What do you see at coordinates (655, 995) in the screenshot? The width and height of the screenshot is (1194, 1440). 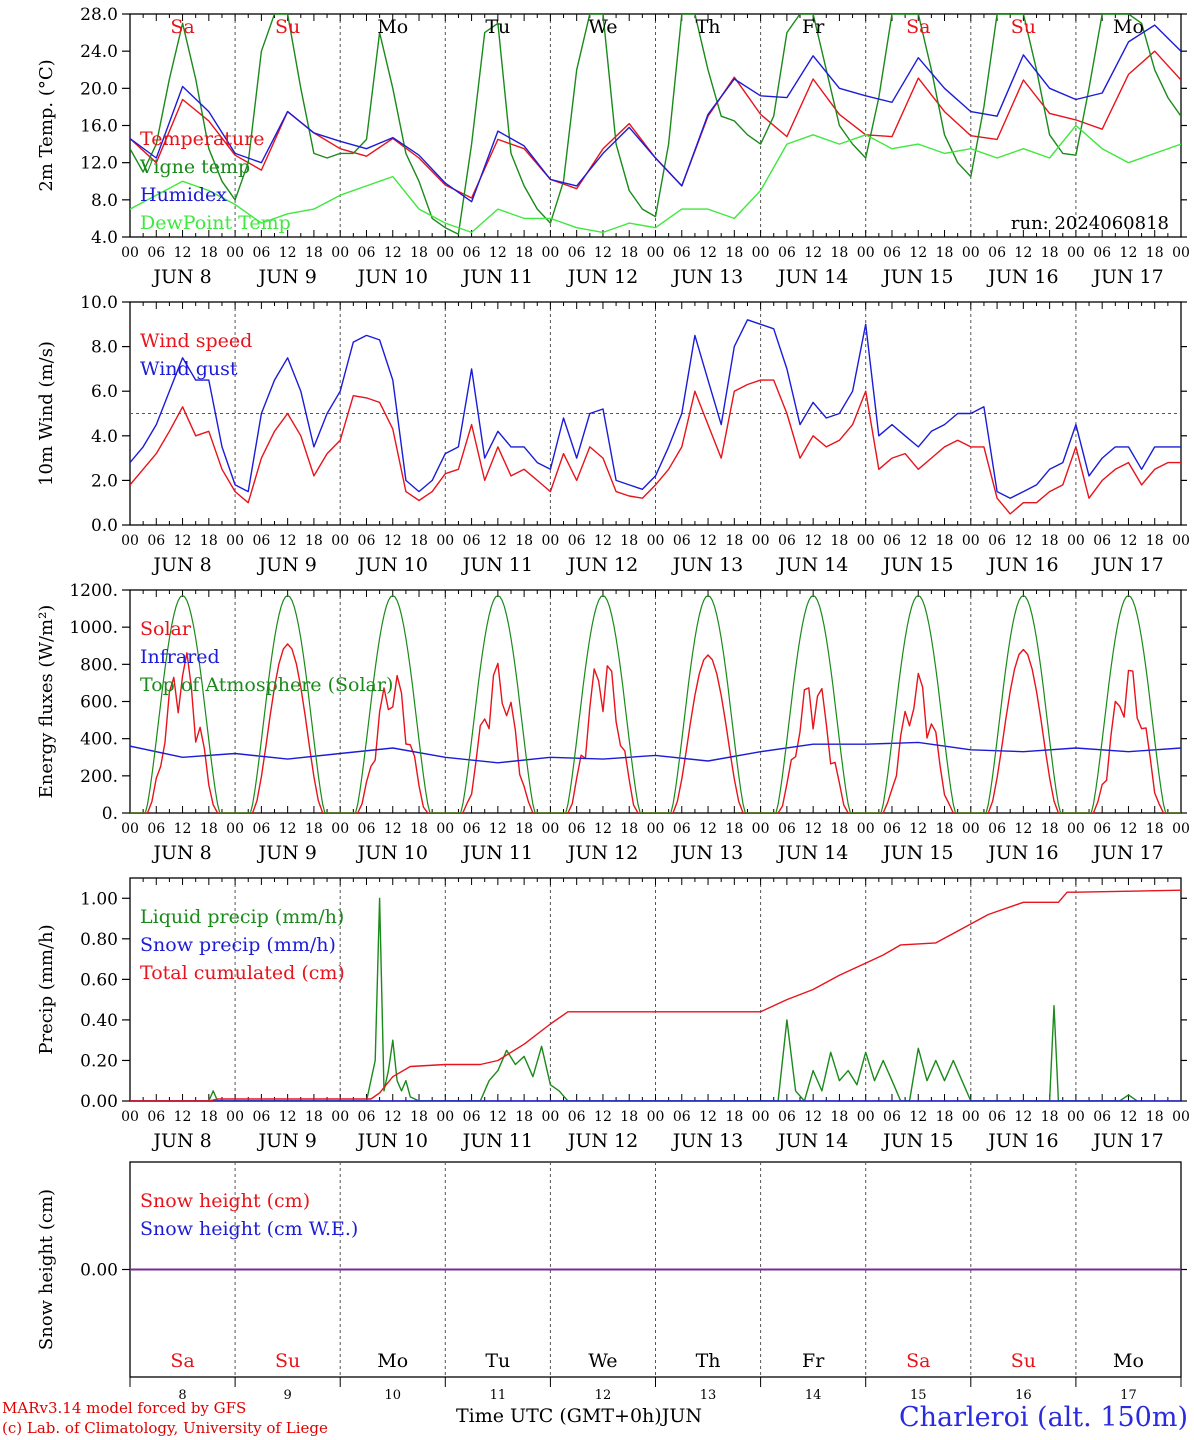 I see `series-line` at bounding box center [655, 995].